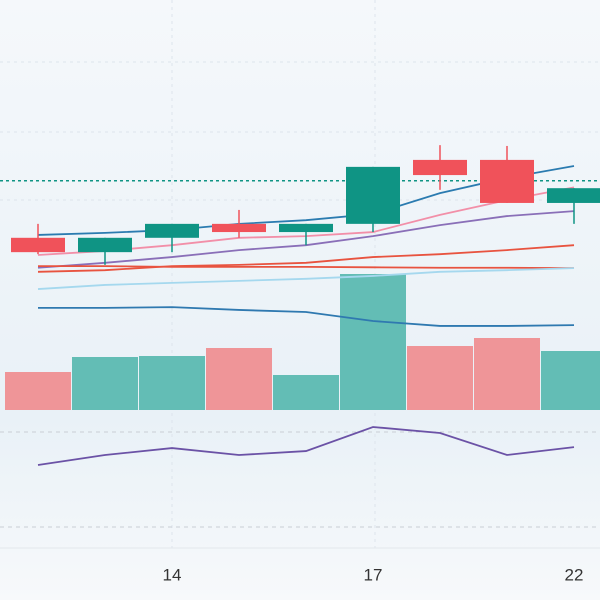 The width and height of the screenshot is (600, 600). I want to click on x-tick-label: 22, so click(574, 574).